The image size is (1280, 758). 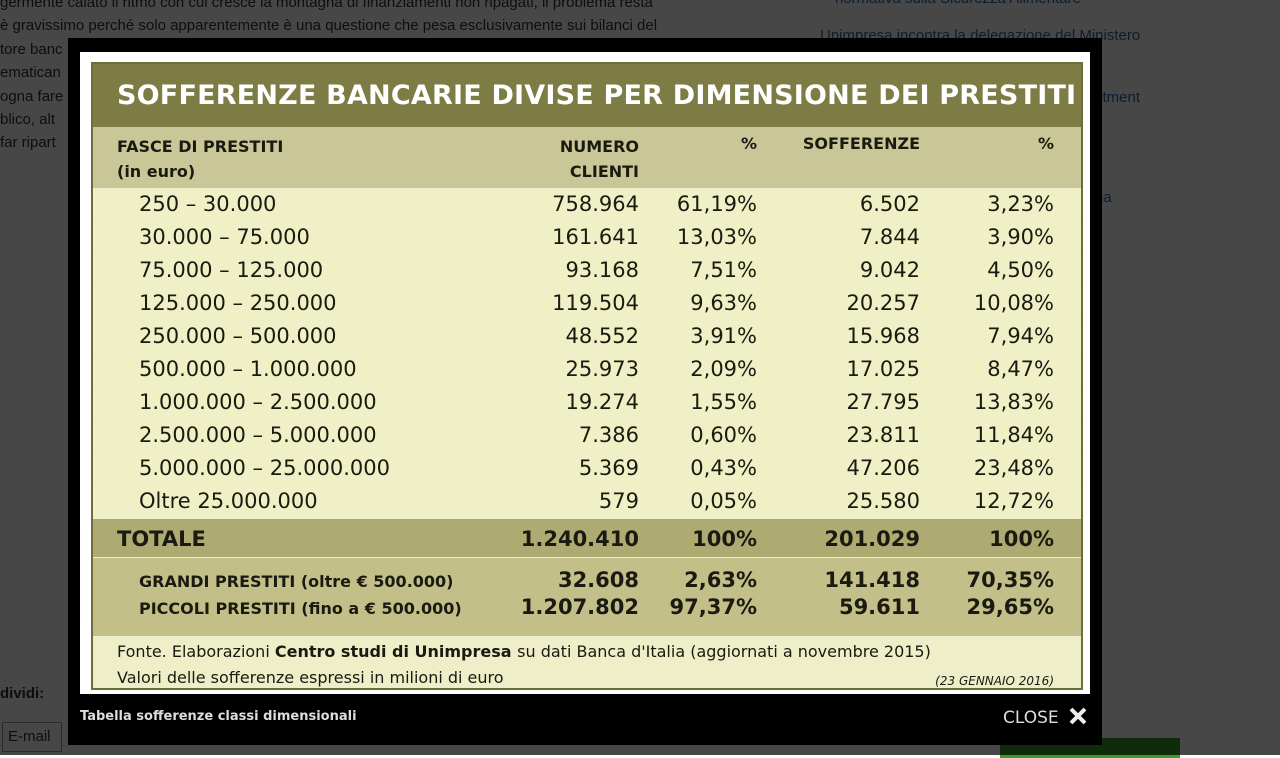 What do you see at coordinates (598, 580) in the screenshot?
I see `group-cell: 32.608` at bounding box center [598, 580].